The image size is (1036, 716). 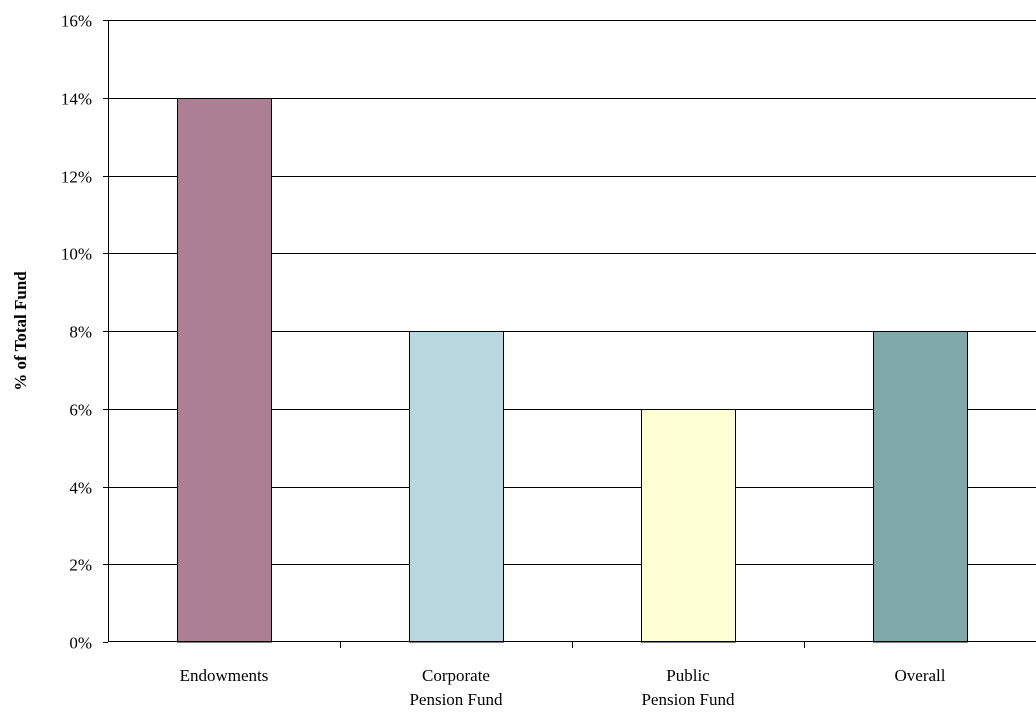 What do you see at coordinates (920, 675) in the screenshot?
I see `x-tick-label: Overall` at bounding box center [920, 675].